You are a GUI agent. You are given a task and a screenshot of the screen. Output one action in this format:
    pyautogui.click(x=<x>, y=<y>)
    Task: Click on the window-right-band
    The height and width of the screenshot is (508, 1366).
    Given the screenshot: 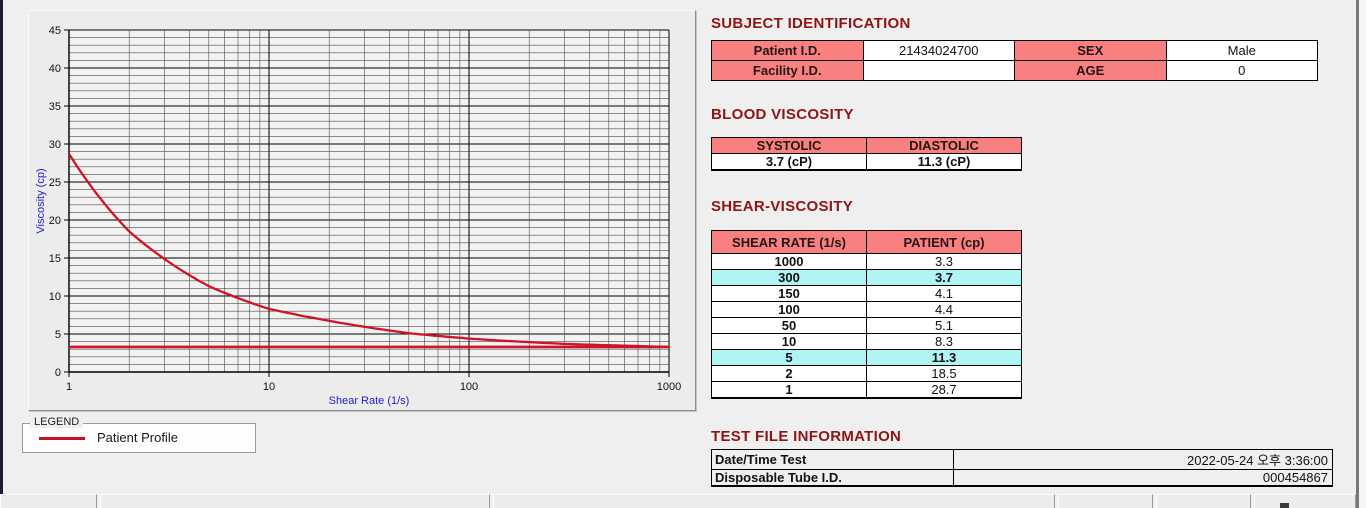 What is the action you would take?
    pyautogui.click(x=1362, y=254)
    